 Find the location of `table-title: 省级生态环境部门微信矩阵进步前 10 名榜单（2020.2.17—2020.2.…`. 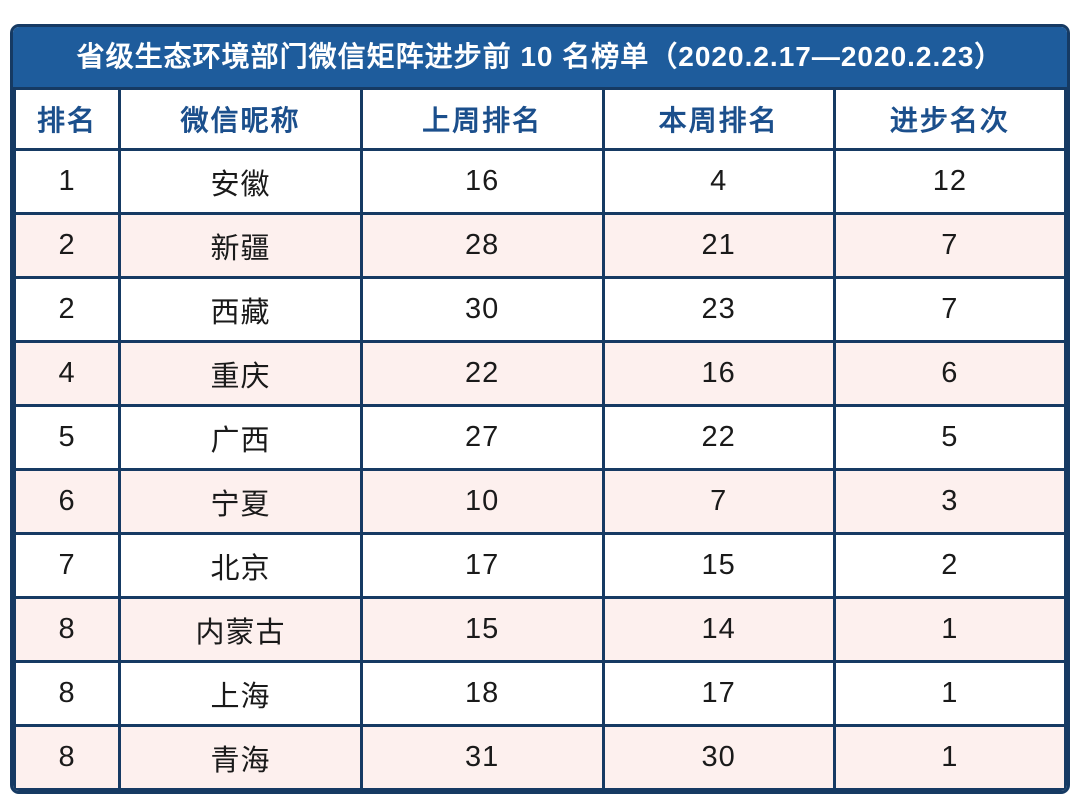

table-title: 省级生态环境部门微信矩阵进步前 10 名榜单（2020.2.17—2020.2.… is located at coordinates (540, 56).